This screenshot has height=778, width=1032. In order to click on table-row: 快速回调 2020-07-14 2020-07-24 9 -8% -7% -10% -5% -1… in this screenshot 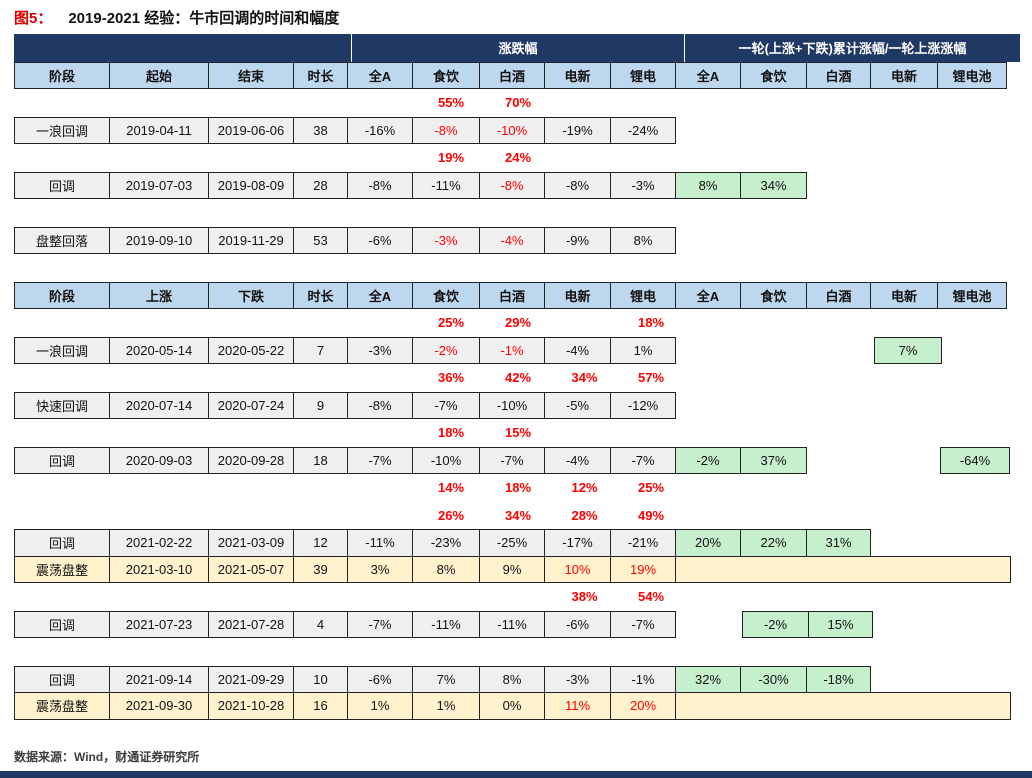, I will do `click(517, 405)`.